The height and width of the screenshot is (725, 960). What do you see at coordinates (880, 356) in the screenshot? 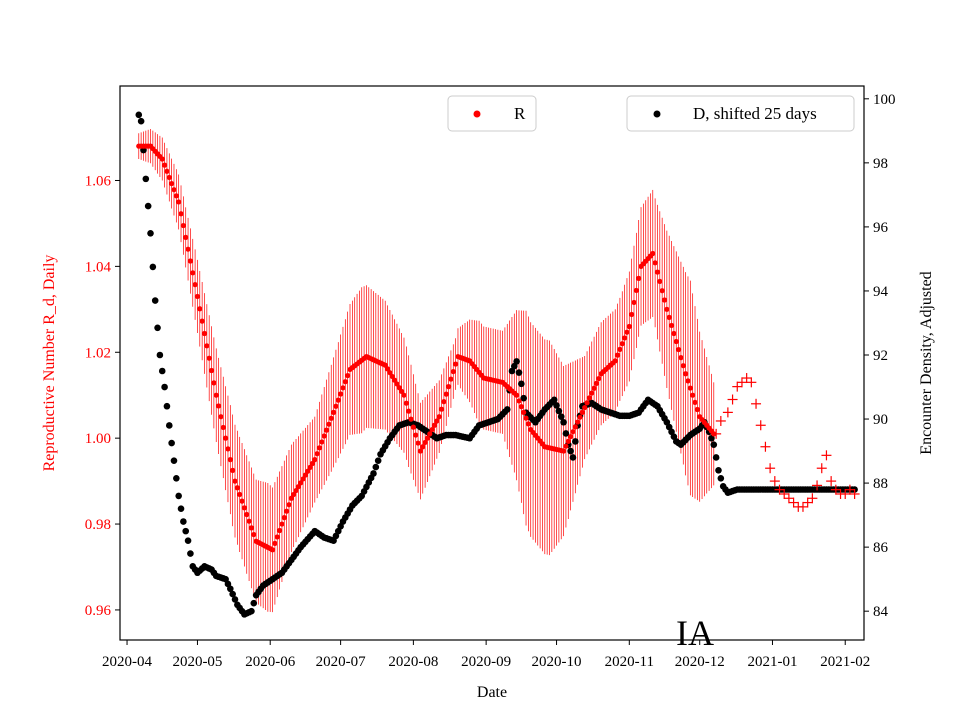
I see `right-tick-label: 92` at bounding box center [880, 356].